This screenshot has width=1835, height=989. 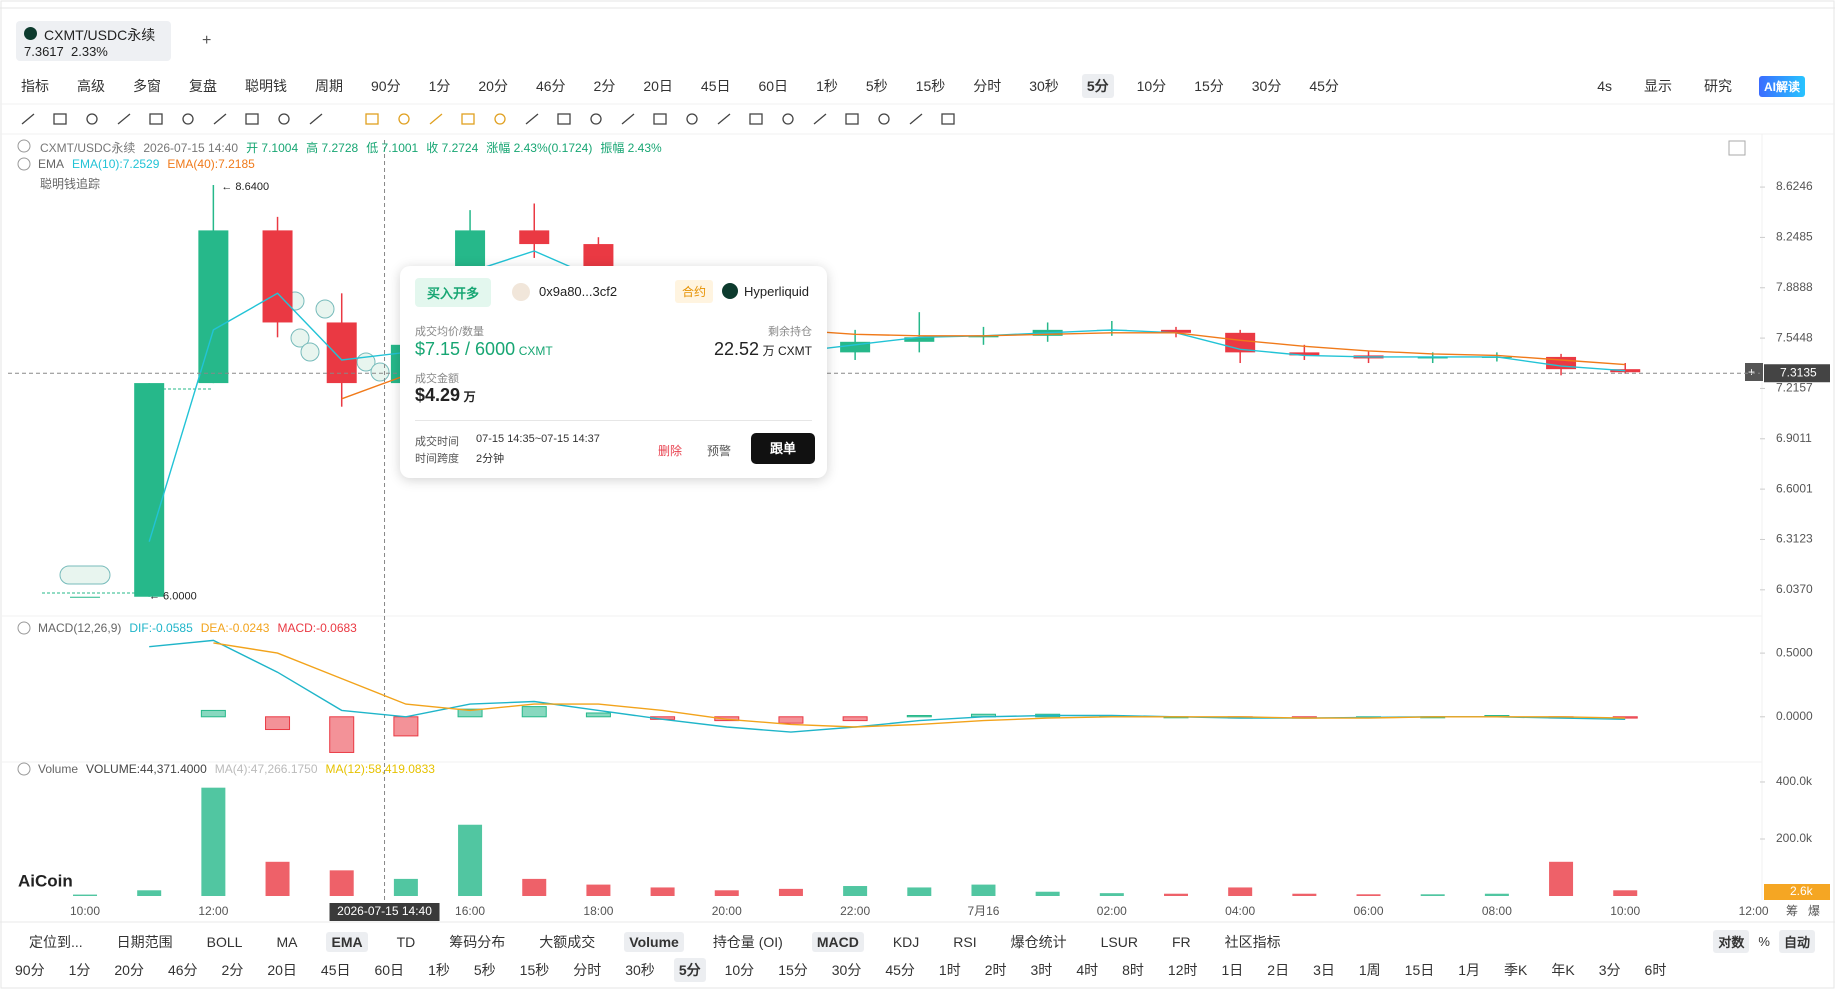 I want to click on indicator-item: BOLL, so click(x=224, y=942).